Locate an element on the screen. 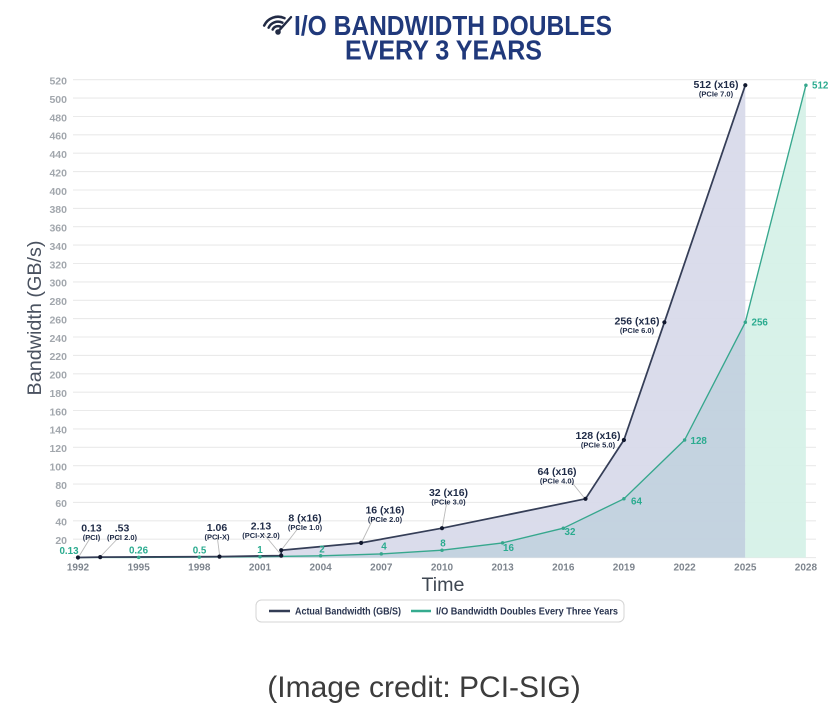  svg-text: 16 is located at coordinates (508, 548).